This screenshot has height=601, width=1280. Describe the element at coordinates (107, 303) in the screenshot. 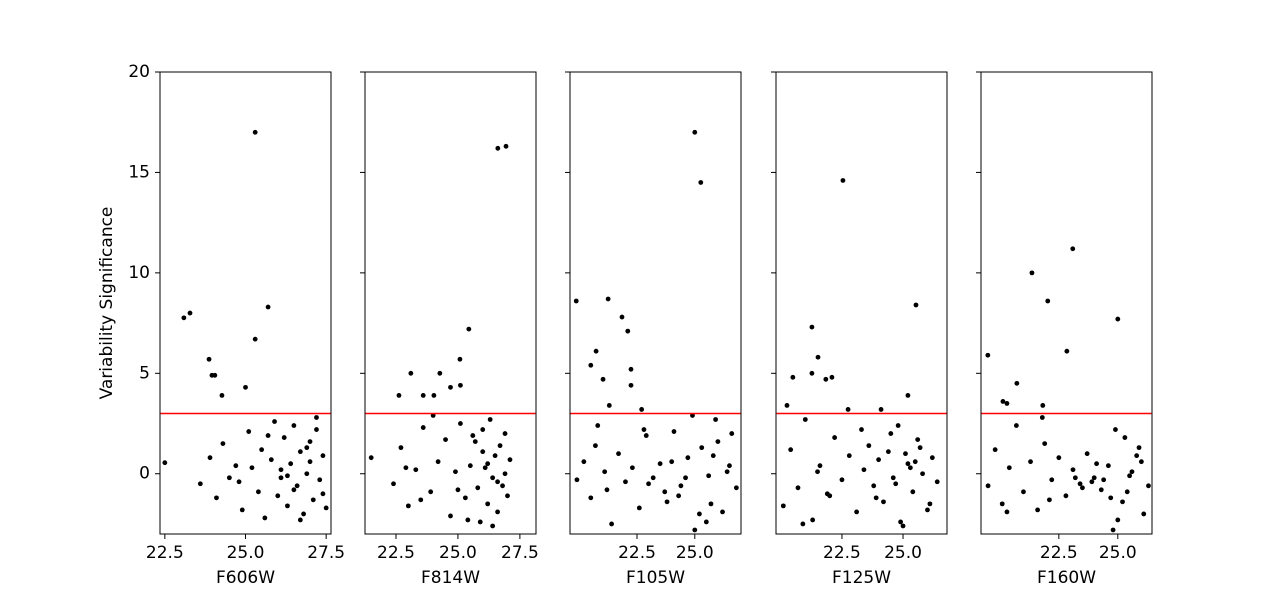

I see `y-axis-label: Variability Significance` at that location.